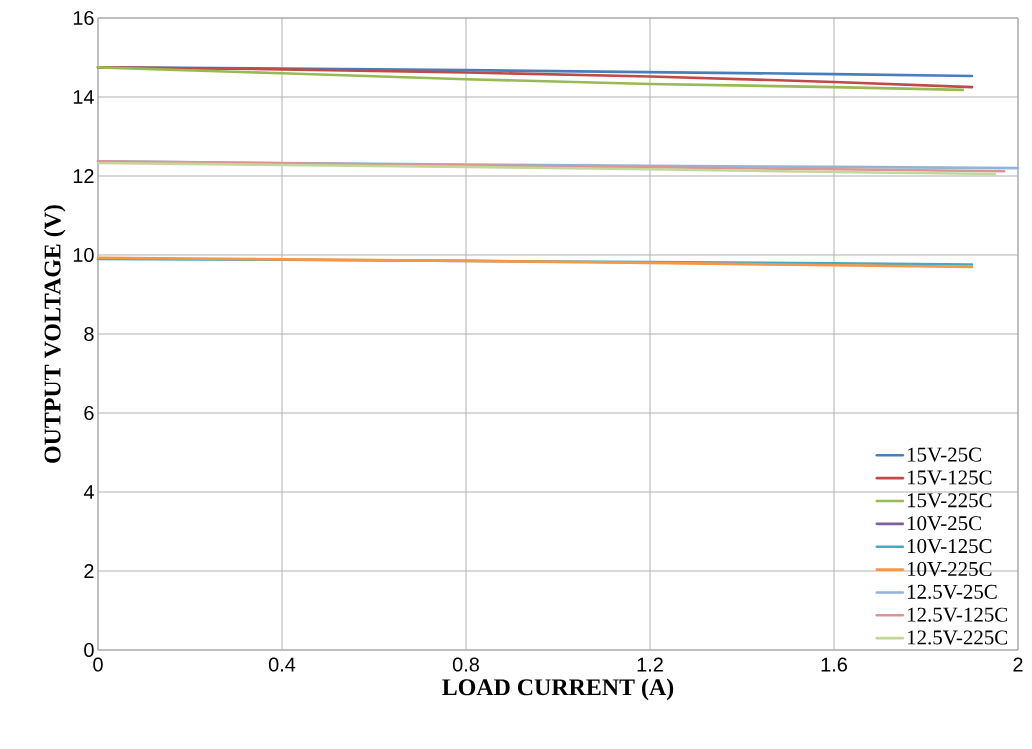  What do you see at coordinates (957, 637) in the screenshot?
I see `legend-label: 12.5V-225C` at bounding box center [957, 637].